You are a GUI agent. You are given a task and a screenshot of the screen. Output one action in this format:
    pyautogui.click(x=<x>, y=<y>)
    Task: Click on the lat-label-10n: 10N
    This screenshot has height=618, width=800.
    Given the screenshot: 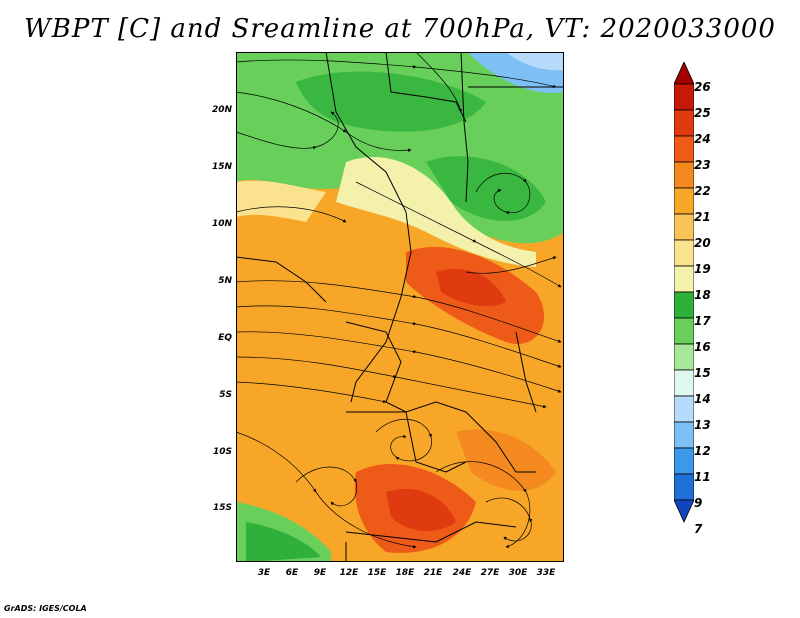 What is the action you would take?
    pyautogui.click(x=221, y=224)
    